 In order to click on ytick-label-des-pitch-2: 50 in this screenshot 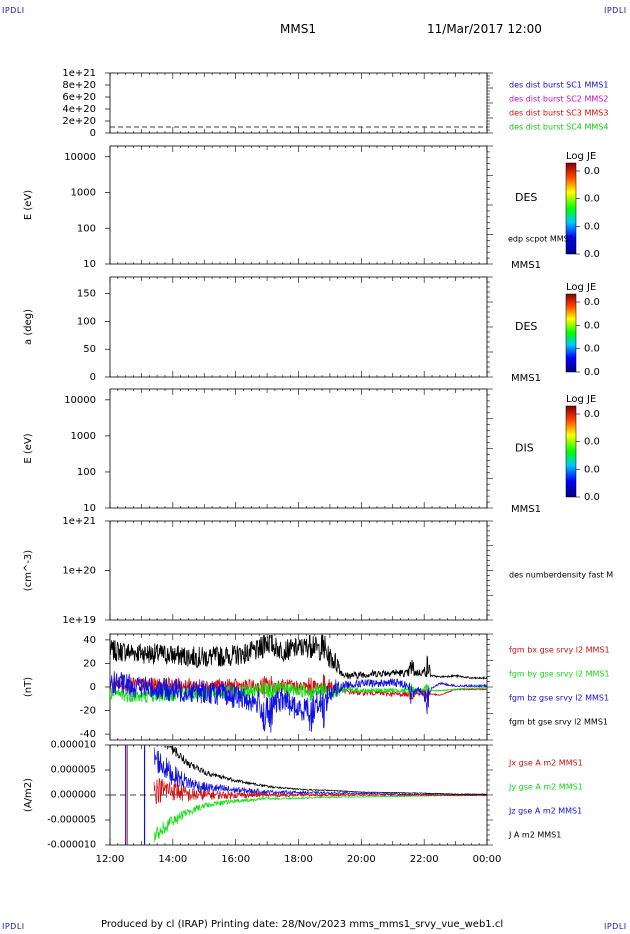, I will do `click(89, 349)`.